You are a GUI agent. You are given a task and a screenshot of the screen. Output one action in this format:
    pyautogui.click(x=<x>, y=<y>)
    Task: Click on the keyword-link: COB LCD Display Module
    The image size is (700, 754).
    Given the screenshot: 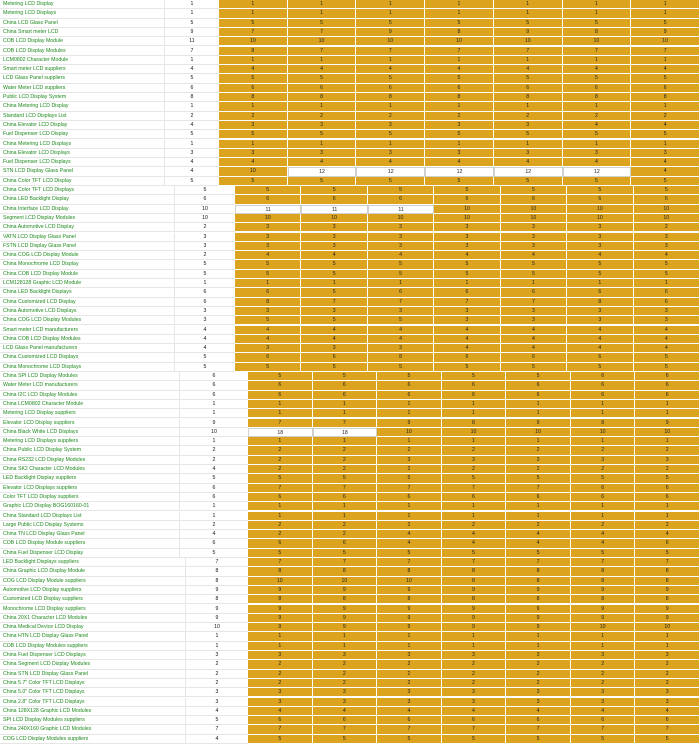 What is the action you would take?
    pyautogui.click(x=82, y=42)
    